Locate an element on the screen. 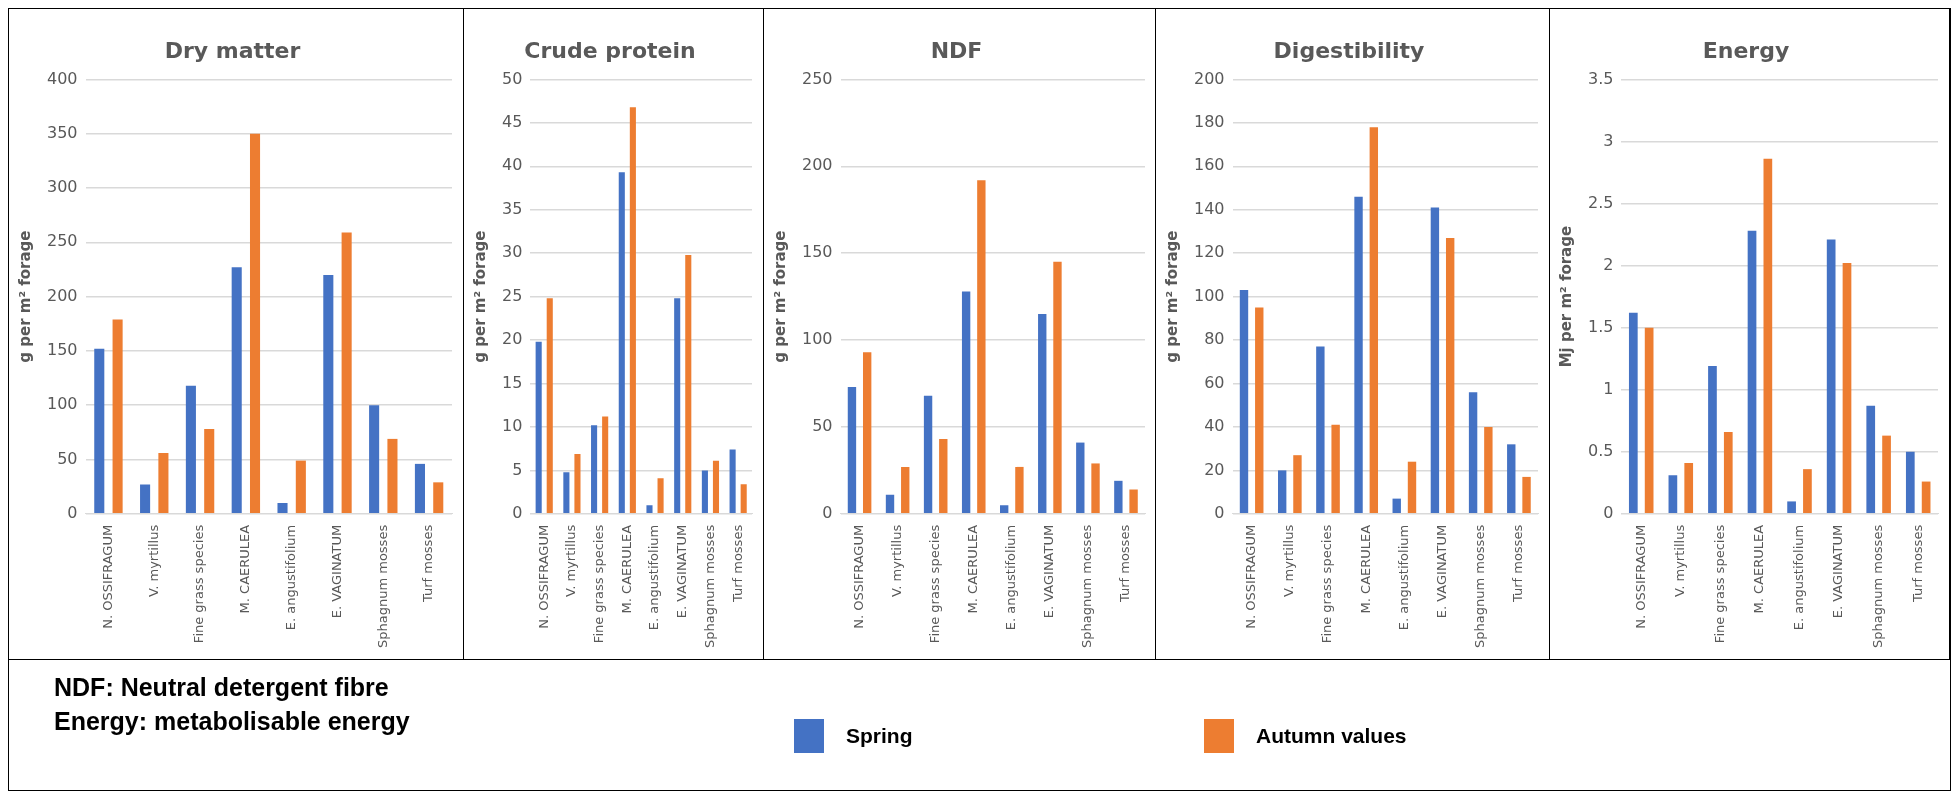  y-tick-label: 3 is located at coordinates (1608, 140).